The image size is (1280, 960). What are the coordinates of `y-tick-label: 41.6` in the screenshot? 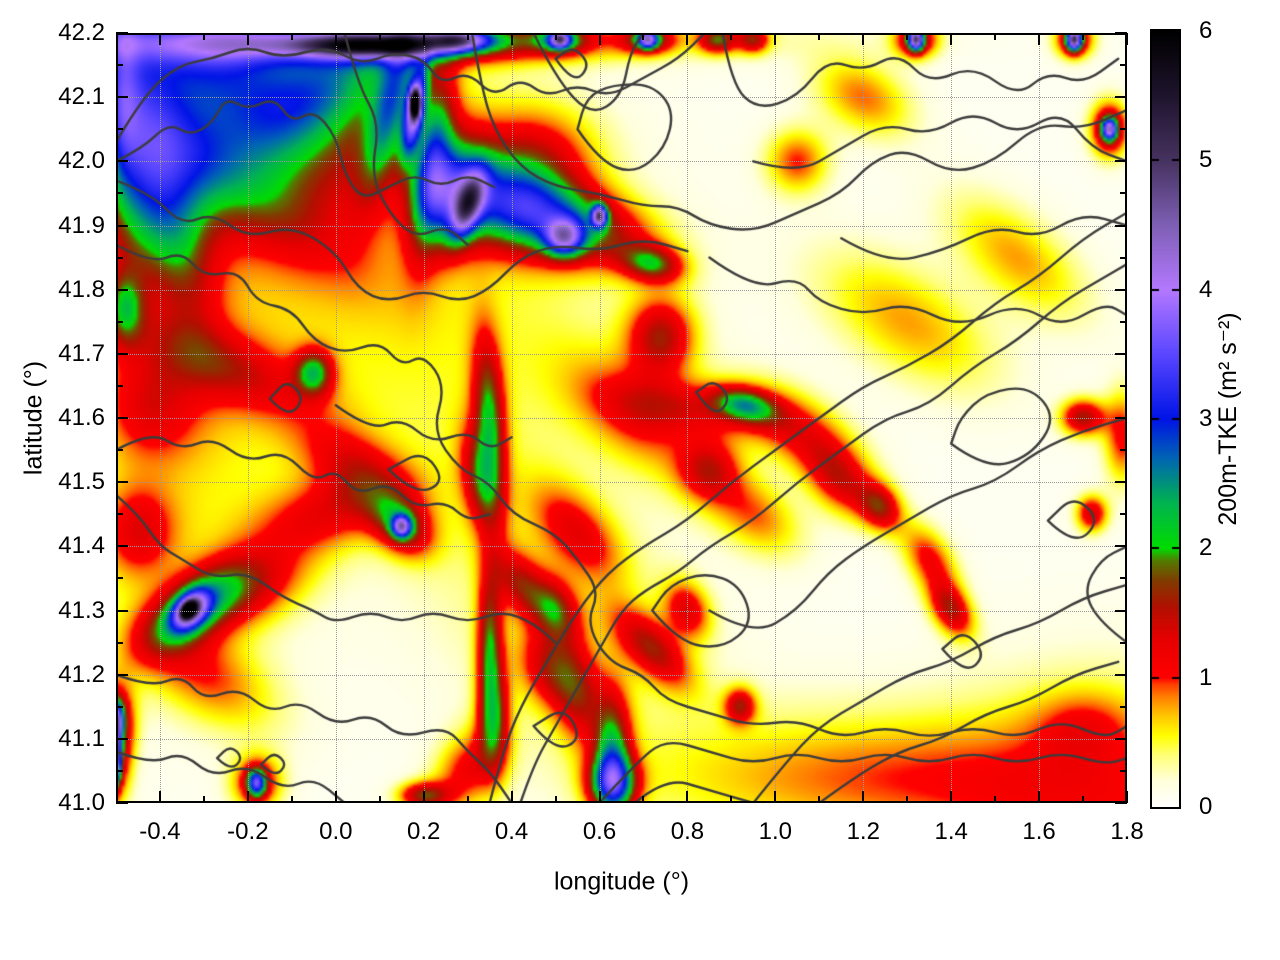 It's located at (81, 417).